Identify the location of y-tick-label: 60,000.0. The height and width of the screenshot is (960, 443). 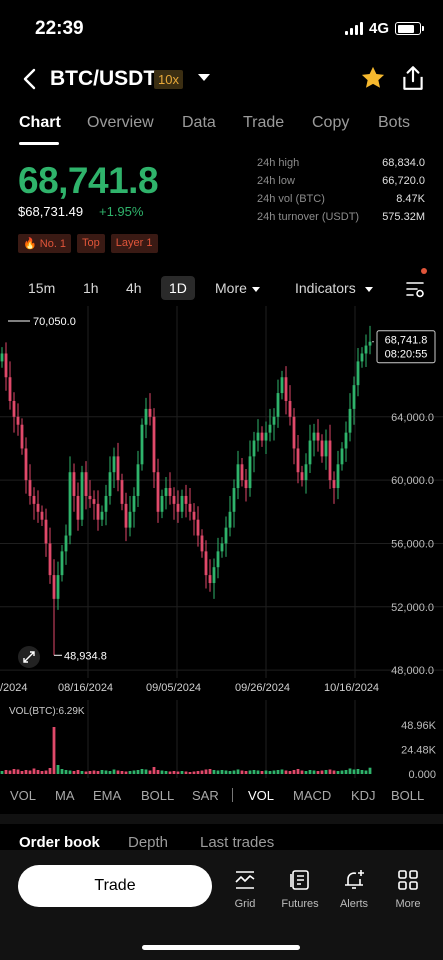
(412, 481).